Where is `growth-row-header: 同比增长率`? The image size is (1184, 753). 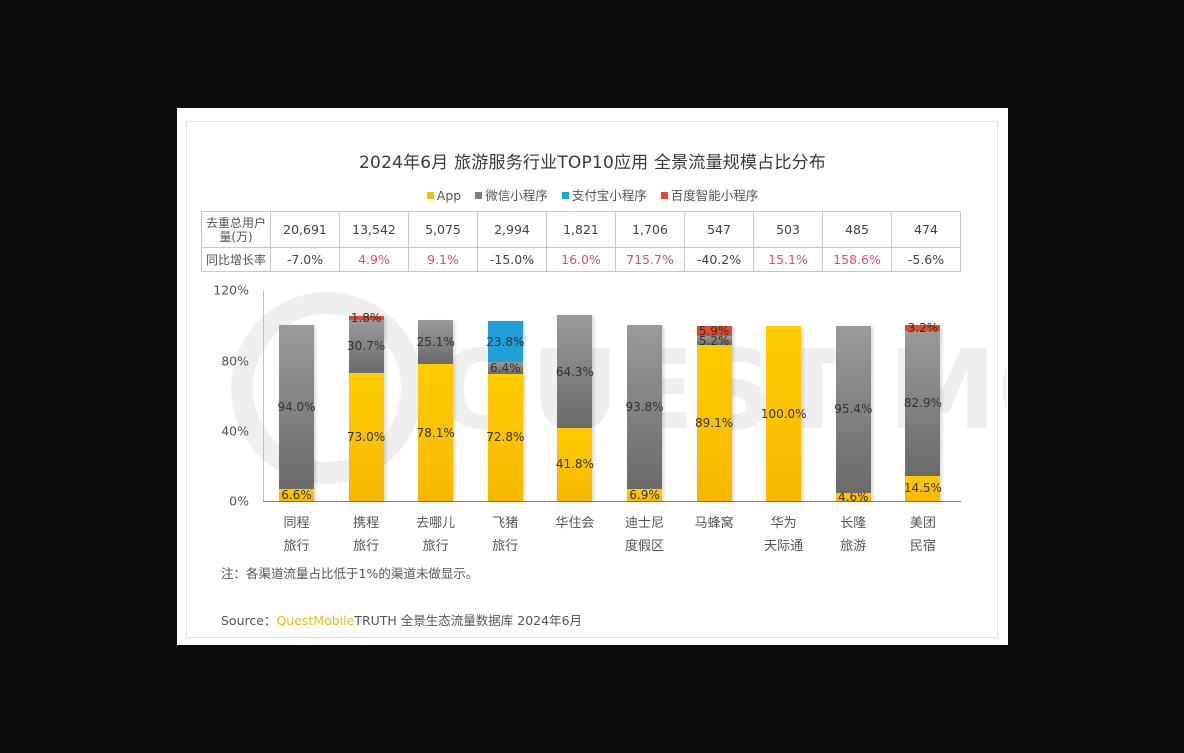 growth-row-header: 同比增长率 is located at coordinates (236, 259).